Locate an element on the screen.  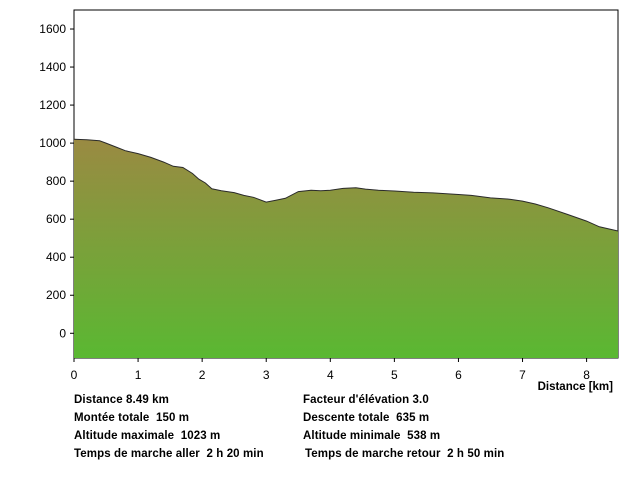
y-tick-label: 200 is located at coordinates (56, 295).